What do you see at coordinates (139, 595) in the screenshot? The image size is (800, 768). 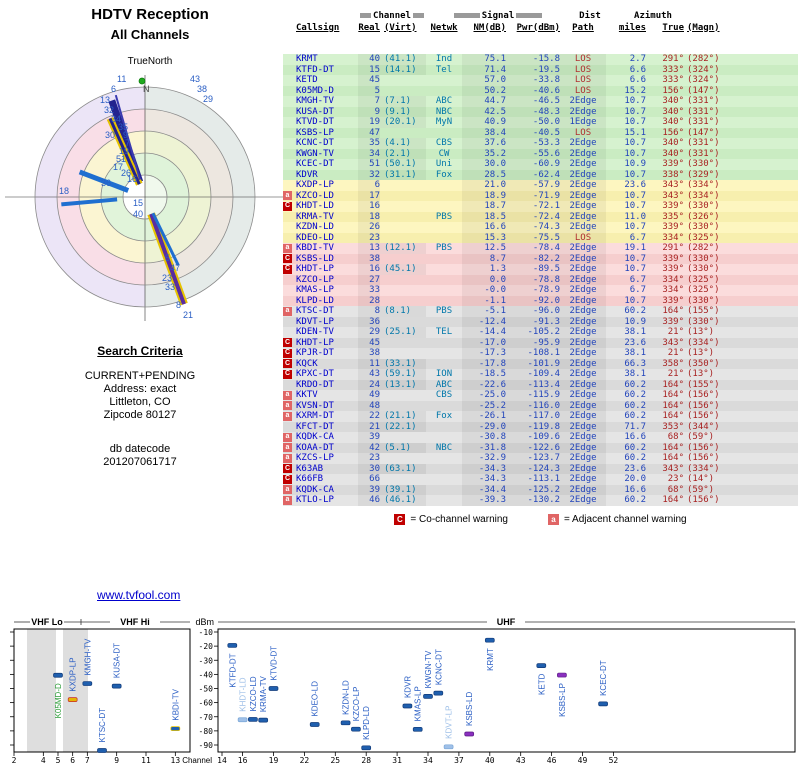 I see `tvfool-link: www.tvfool.com` at bounding box center [139, 595].